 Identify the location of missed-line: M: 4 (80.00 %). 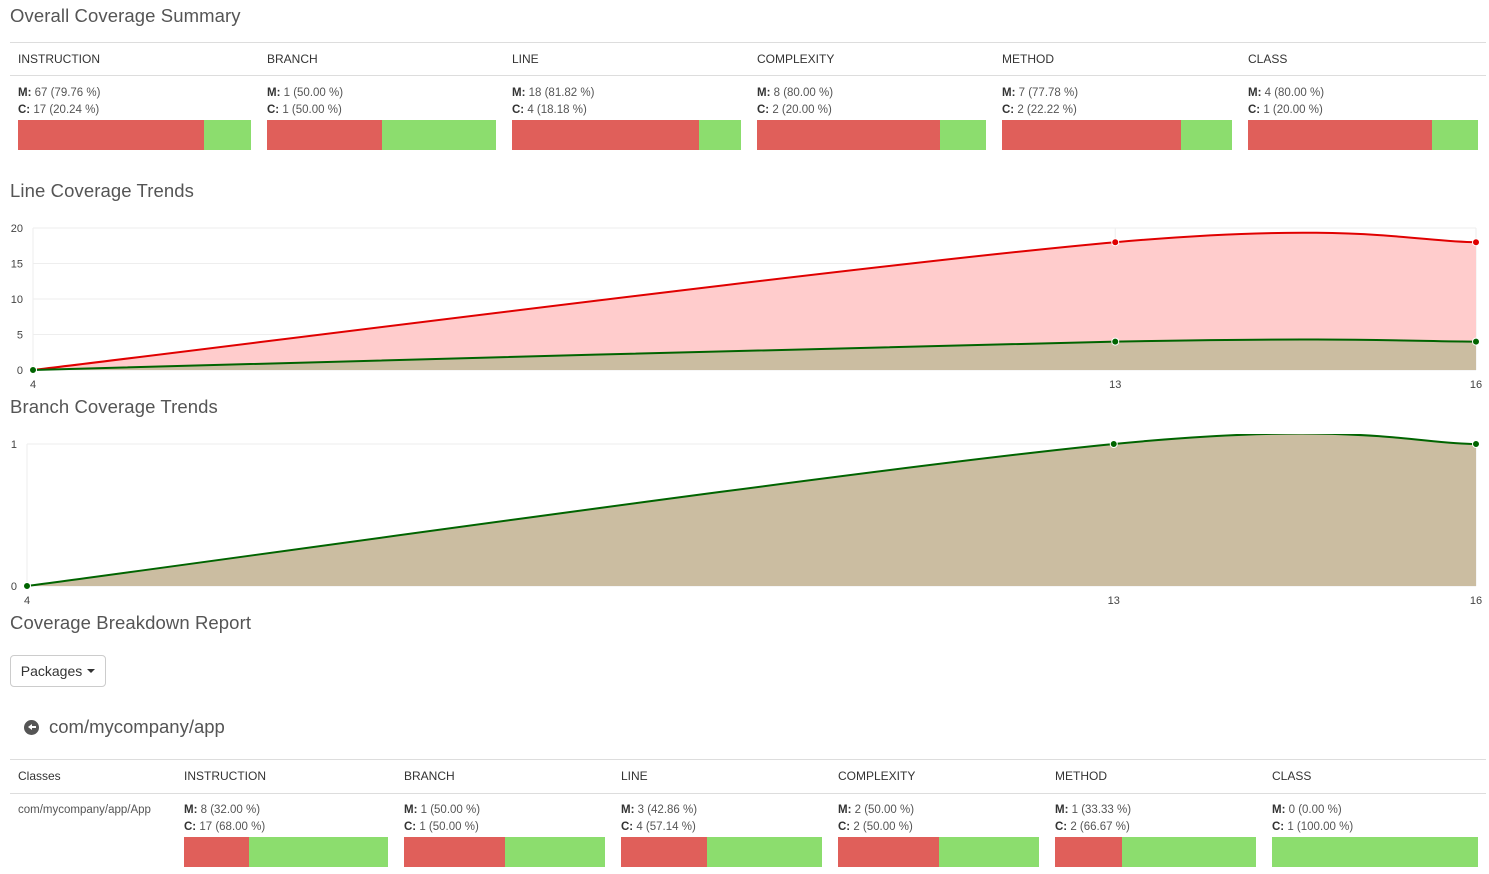
(1286, 93).